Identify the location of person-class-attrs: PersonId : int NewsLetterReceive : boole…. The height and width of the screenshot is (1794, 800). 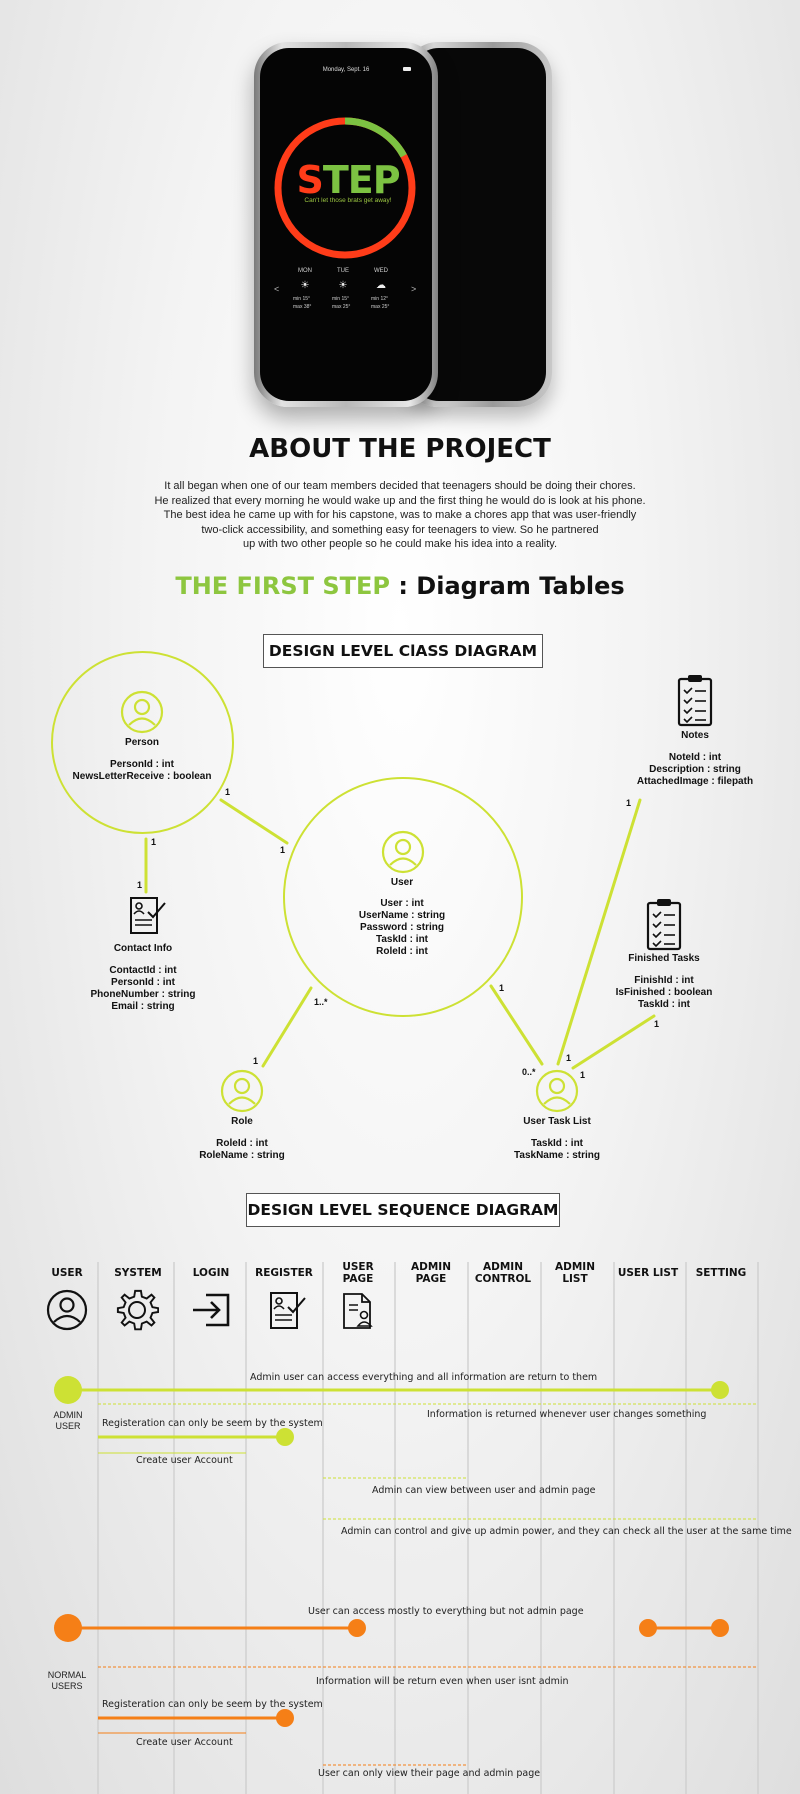
(142, 770).